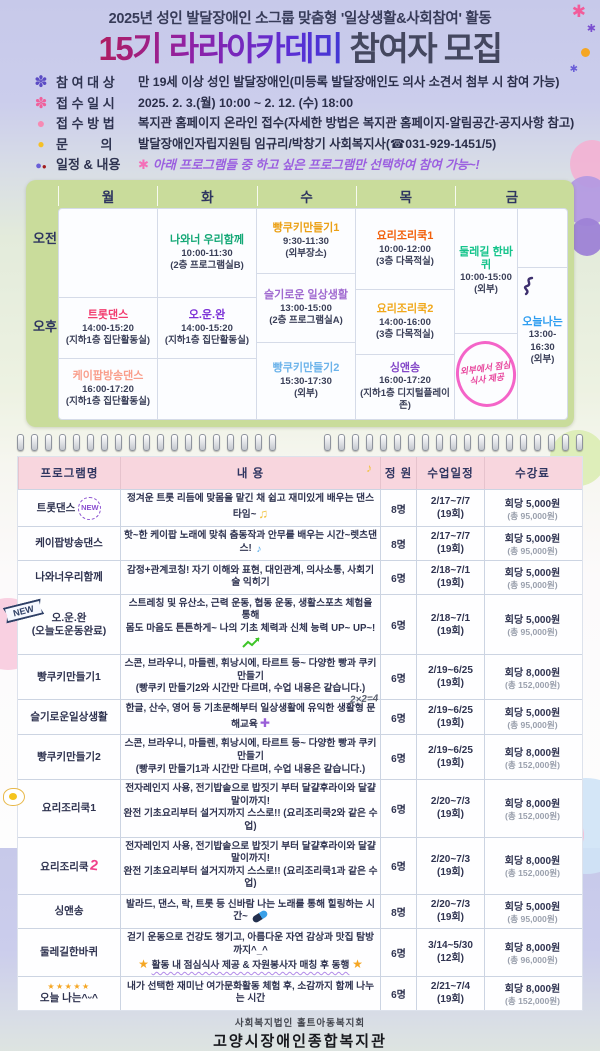  I want to click on info-label: 참 여 대 상, so click(85, 83).